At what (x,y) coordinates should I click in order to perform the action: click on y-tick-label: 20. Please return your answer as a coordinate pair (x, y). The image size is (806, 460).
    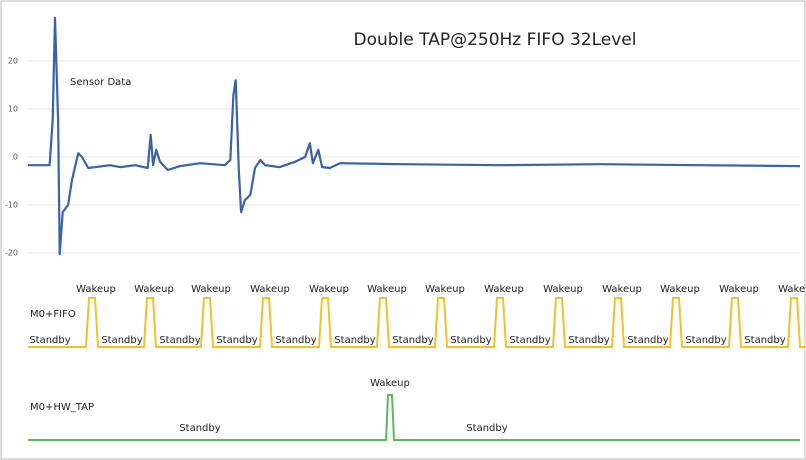
    Looking at the image, I should click on (13, 61).